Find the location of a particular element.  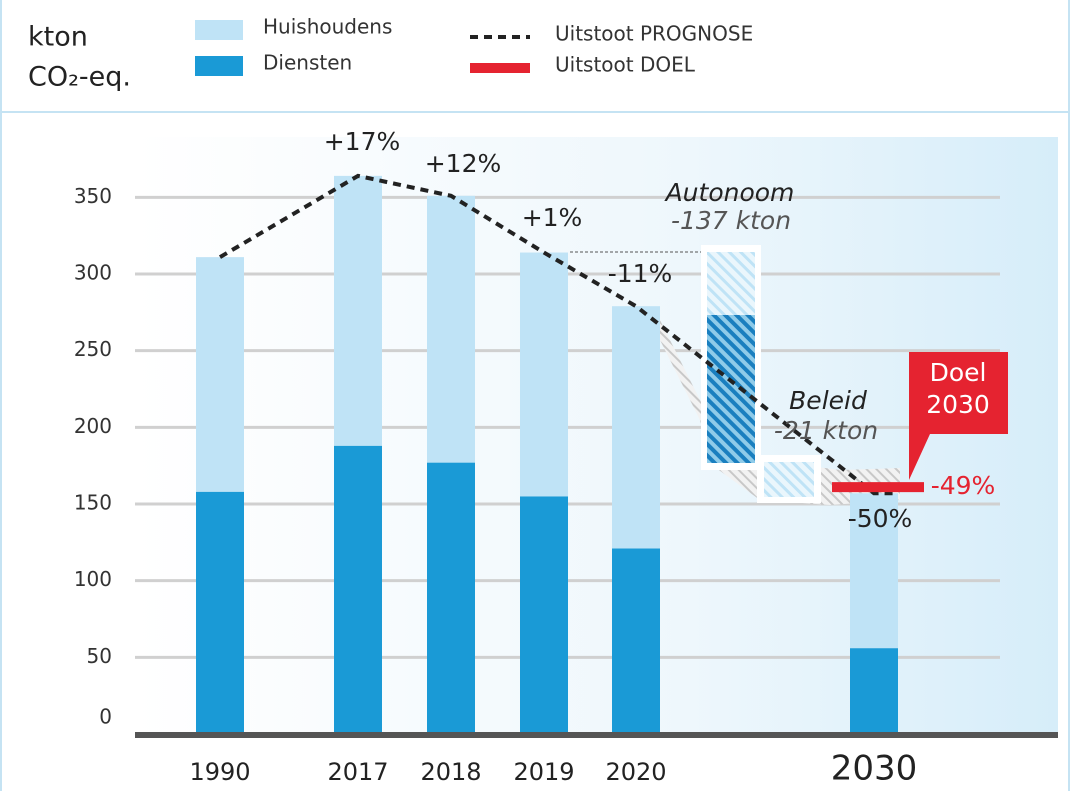

x-tick-label: 2018 is located at coordinates (450, 772).